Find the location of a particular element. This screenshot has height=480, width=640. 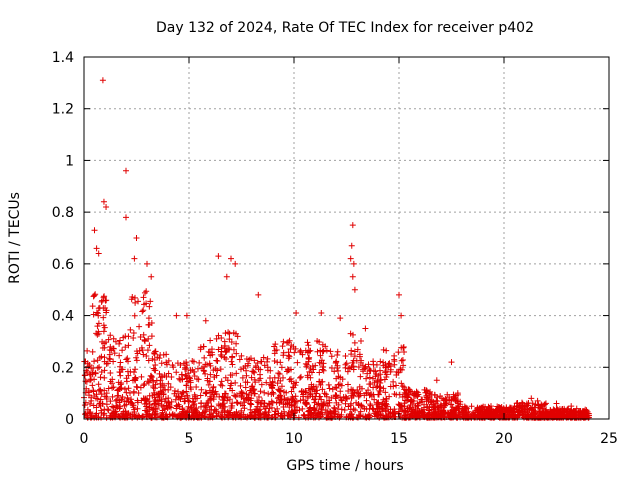

y-tick-labels: 0 0.2 0.4 0.6 0.8 1 1.2 1.4 is located at coordinates (63, 239).